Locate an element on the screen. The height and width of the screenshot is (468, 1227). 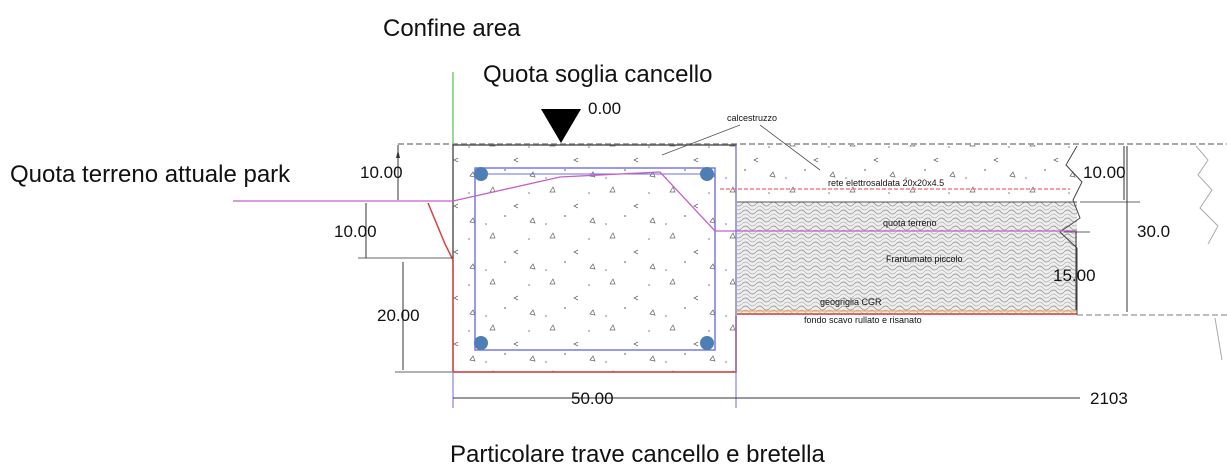
gravel-layer is located at coordinates (907, 258).